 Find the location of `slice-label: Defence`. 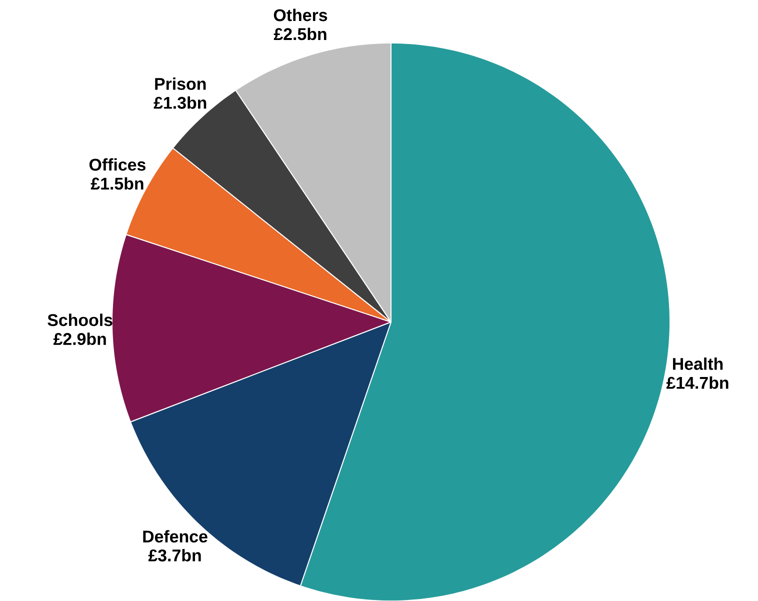

slice-label: Defence is located at coordinates (175, 536).